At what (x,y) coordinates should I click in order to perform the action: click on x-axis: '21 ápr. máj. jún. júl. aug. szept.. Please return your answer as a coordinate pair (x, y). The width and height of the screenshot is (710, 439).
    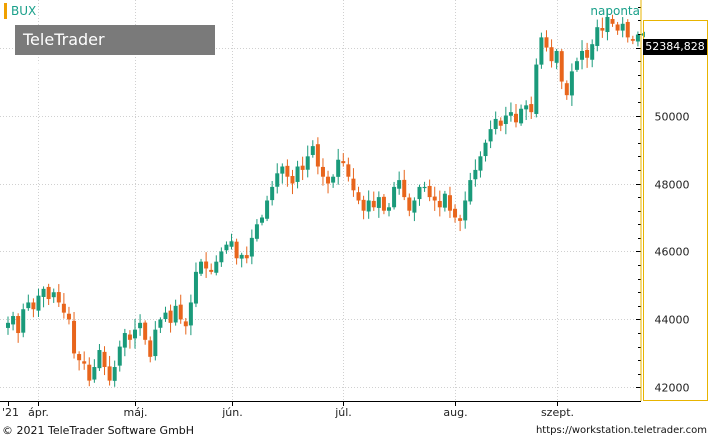
    Looking at the image, I should click on (288, 410).